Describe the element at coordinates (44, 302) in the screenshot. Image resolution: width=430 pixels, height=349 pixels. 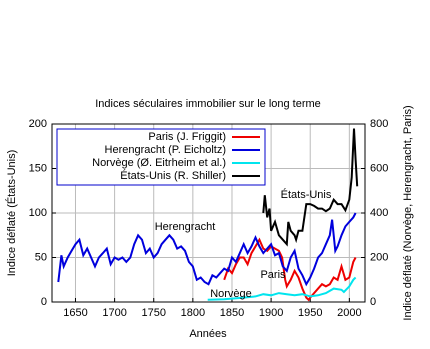
I see `y-tick-label: 0` at that location.